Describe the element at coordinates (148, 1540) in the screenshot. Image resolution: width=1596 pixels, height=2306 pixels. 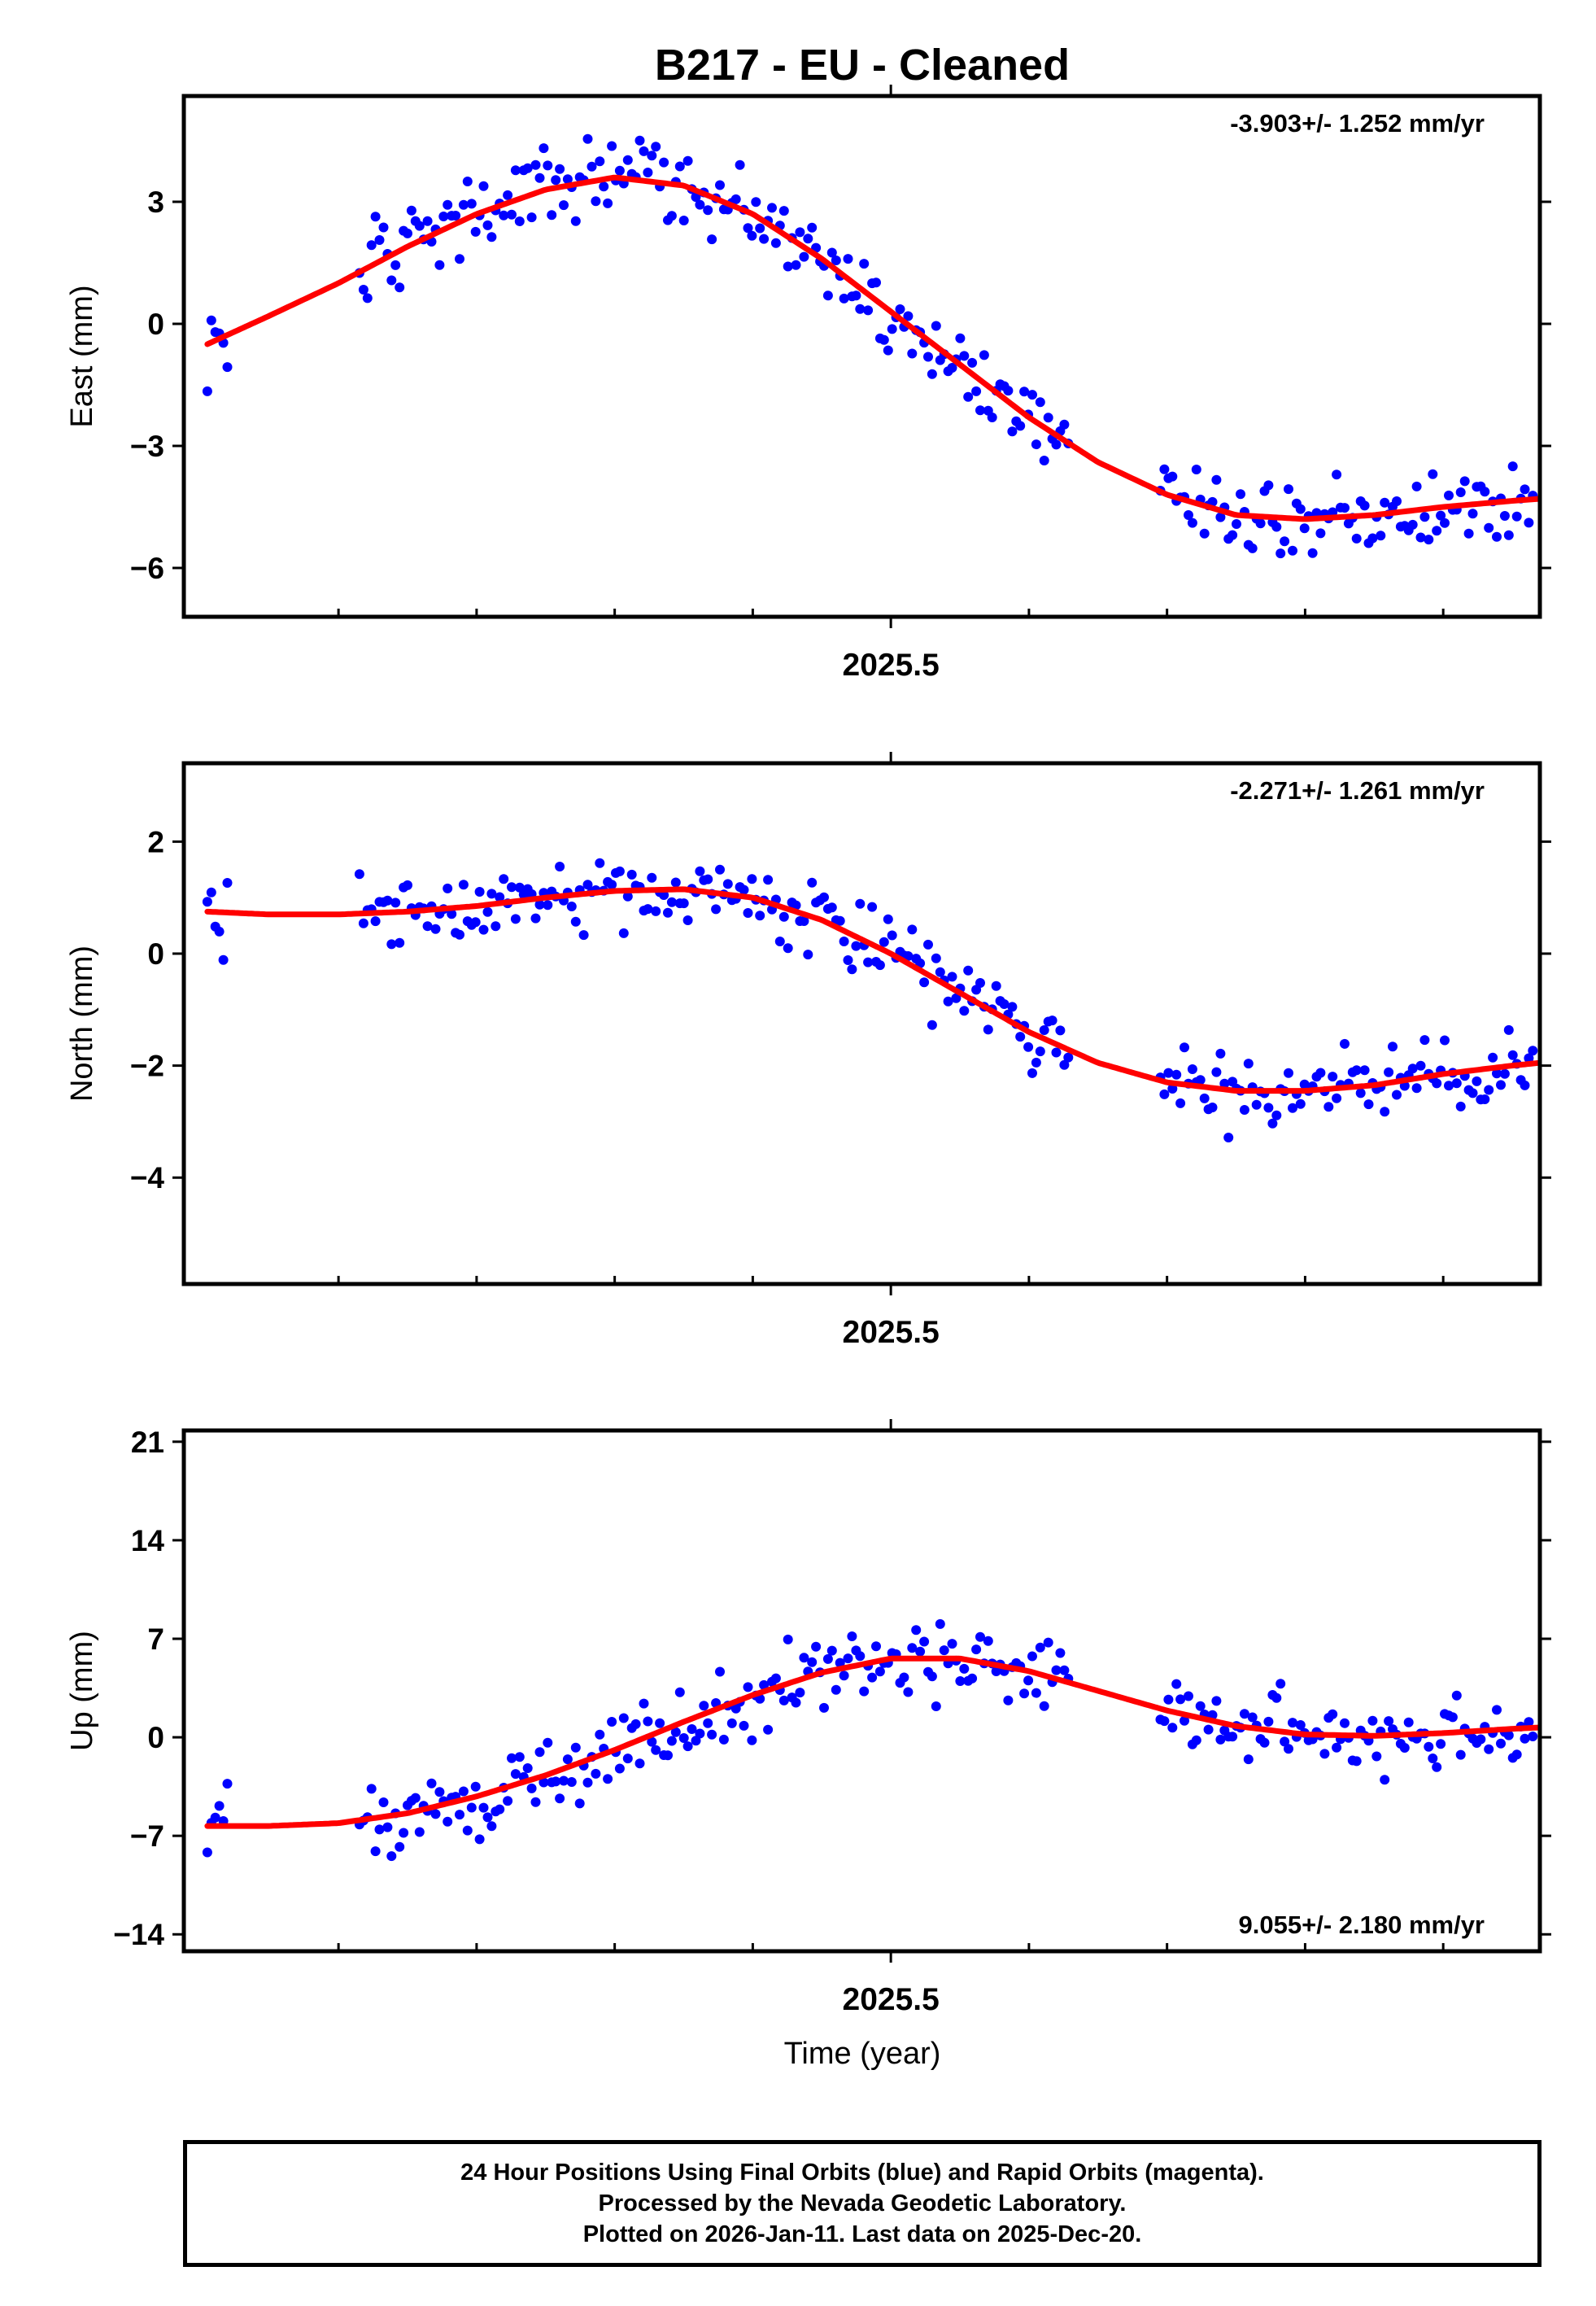
I see `up-y-tick-label: 14` at that location.